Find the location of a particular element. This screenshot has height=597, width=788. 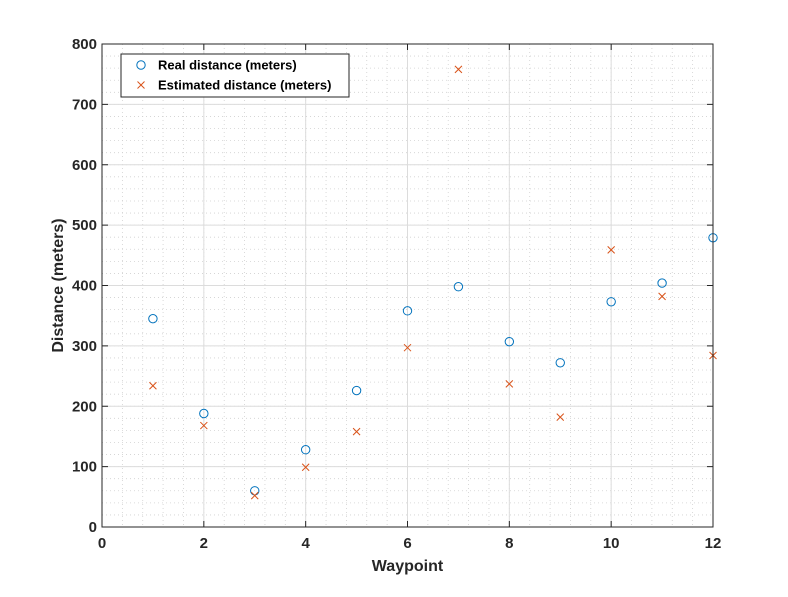

x-tick-label: 12 is located at coordinates (713, 543).